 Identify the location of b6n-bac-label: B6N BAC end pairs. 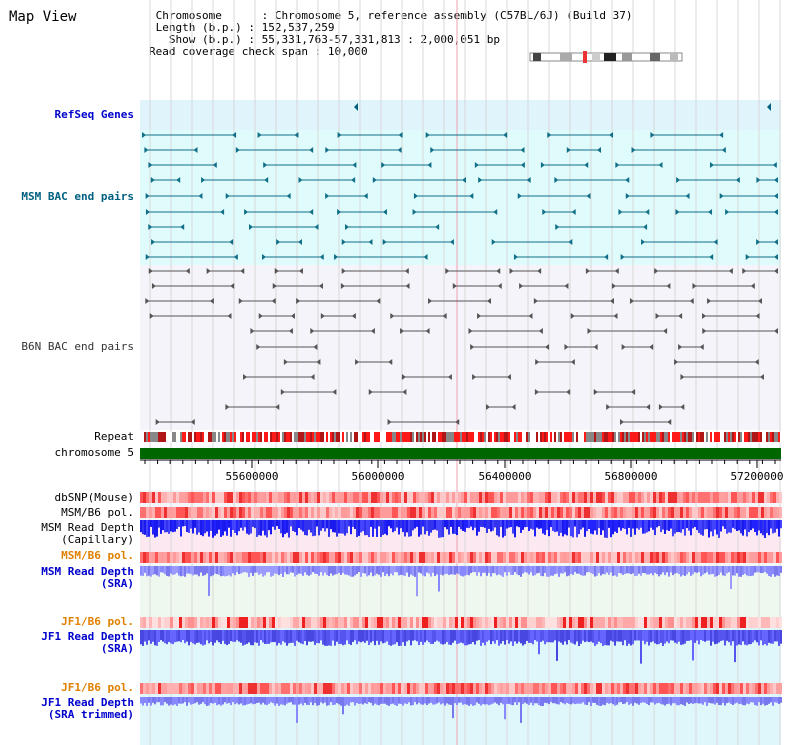
(77, 347).